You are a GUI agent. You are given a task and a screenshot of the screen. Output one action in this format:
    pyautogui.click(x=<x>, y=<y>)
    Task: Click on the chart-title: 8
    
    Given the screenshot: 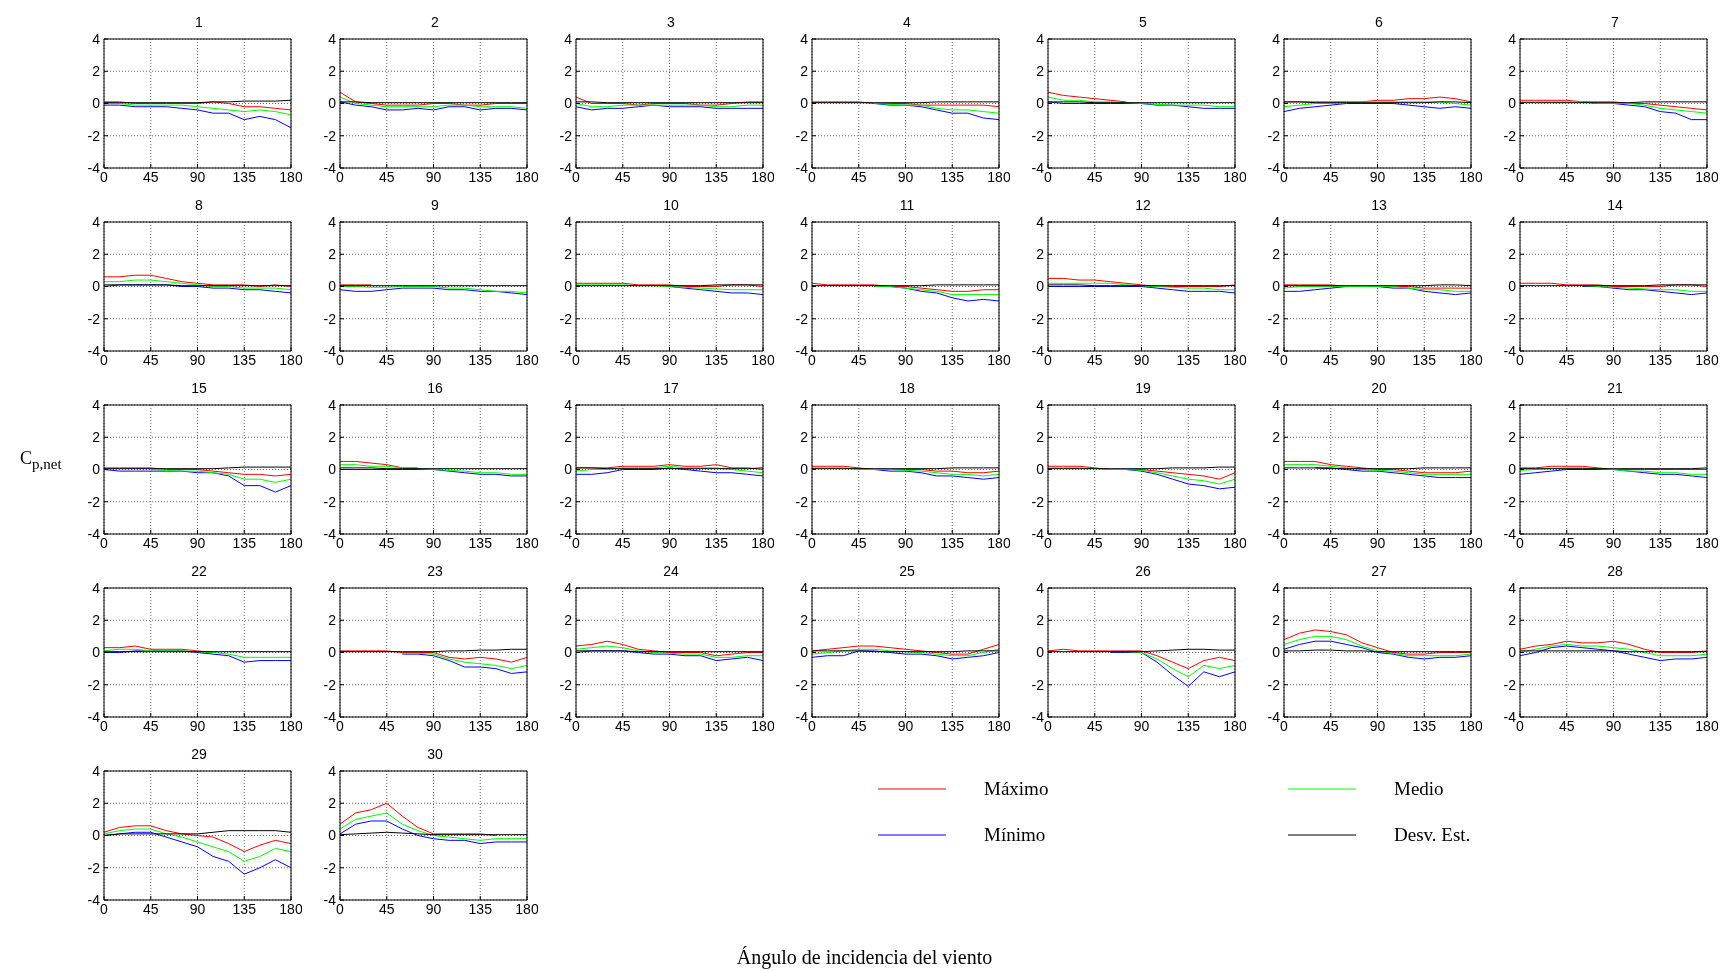 What is the action you would take?
    pyautogui.click(x=199, y=205)
    